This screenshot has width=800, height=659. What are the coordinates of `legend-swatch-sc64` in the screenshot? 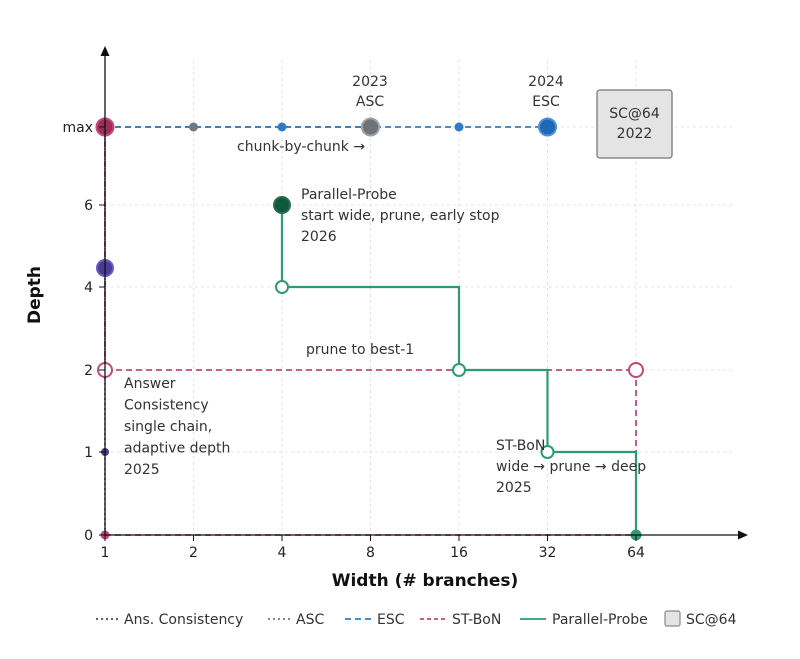 It's located at (672, 618).